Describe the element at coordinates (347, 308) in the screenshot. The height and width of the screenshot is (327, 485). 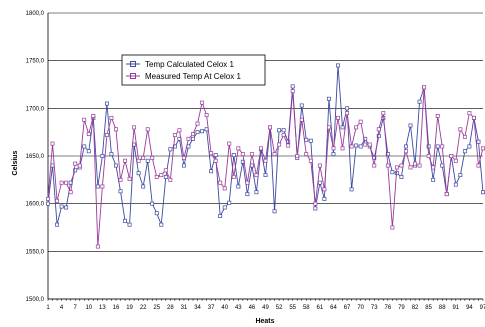
I see `x-tick-label: 67` at that location.